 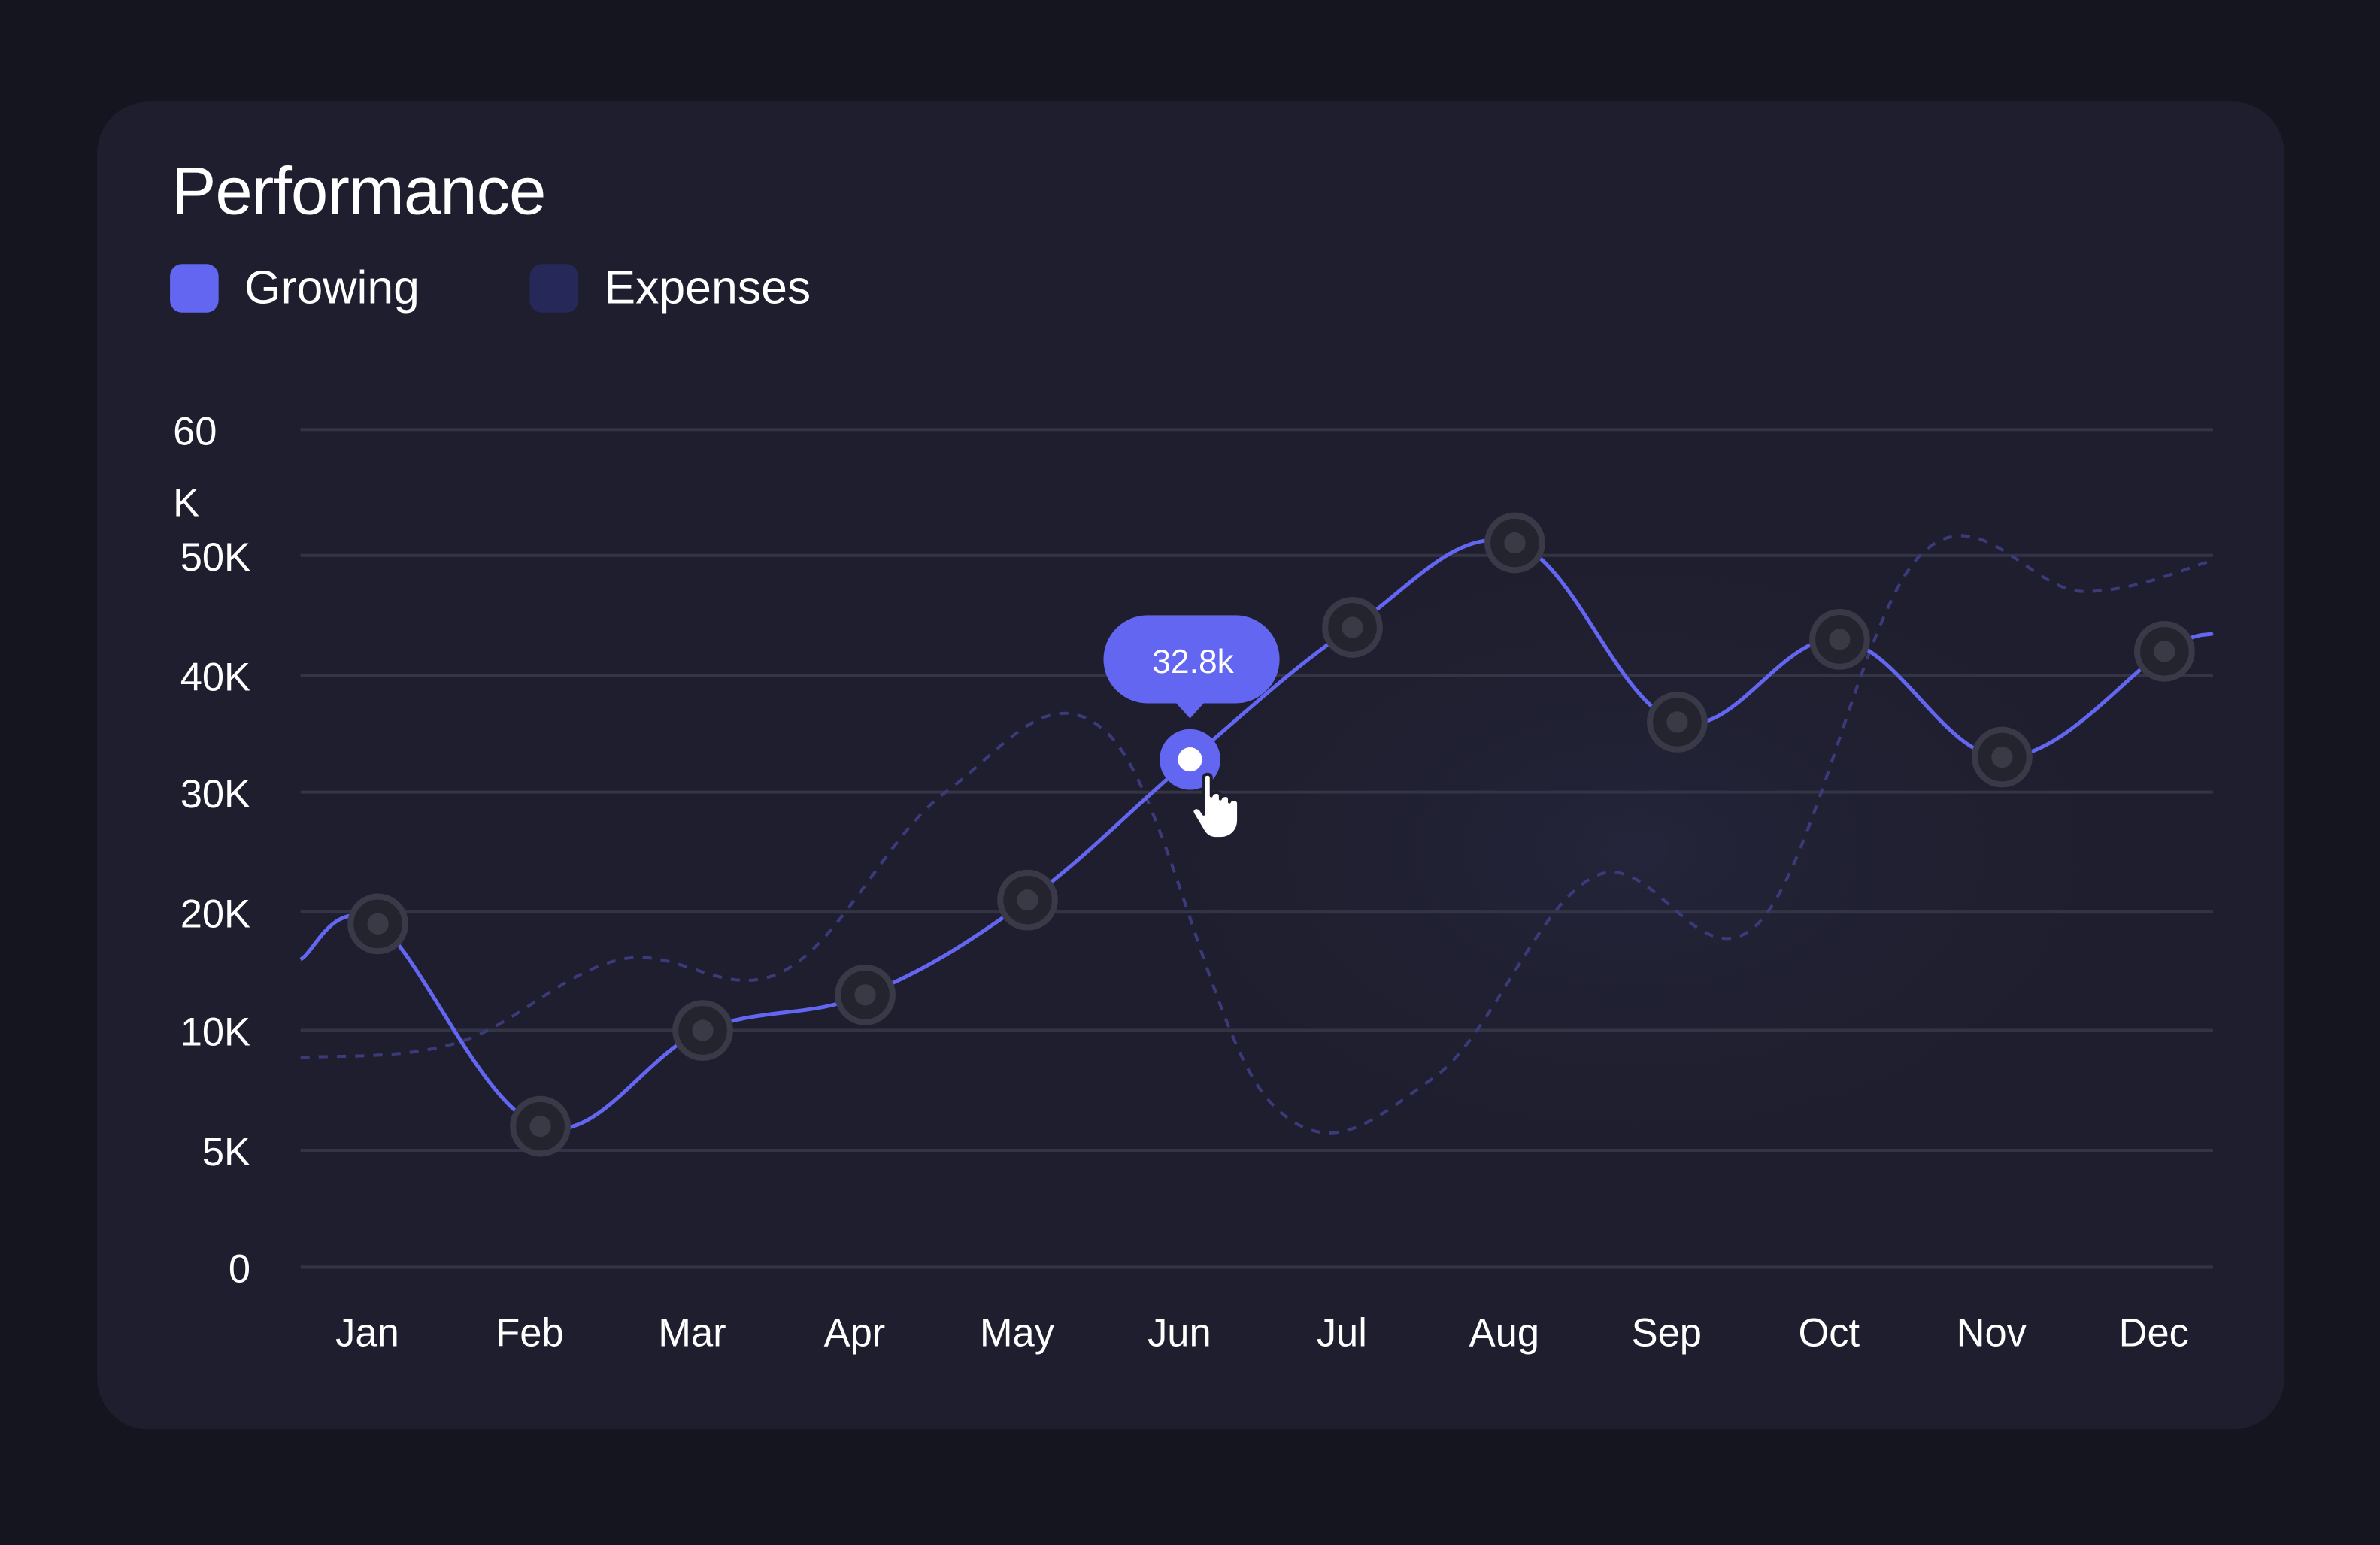 I want to click on y-tick-label: 30K, so click(x=215, y=794).